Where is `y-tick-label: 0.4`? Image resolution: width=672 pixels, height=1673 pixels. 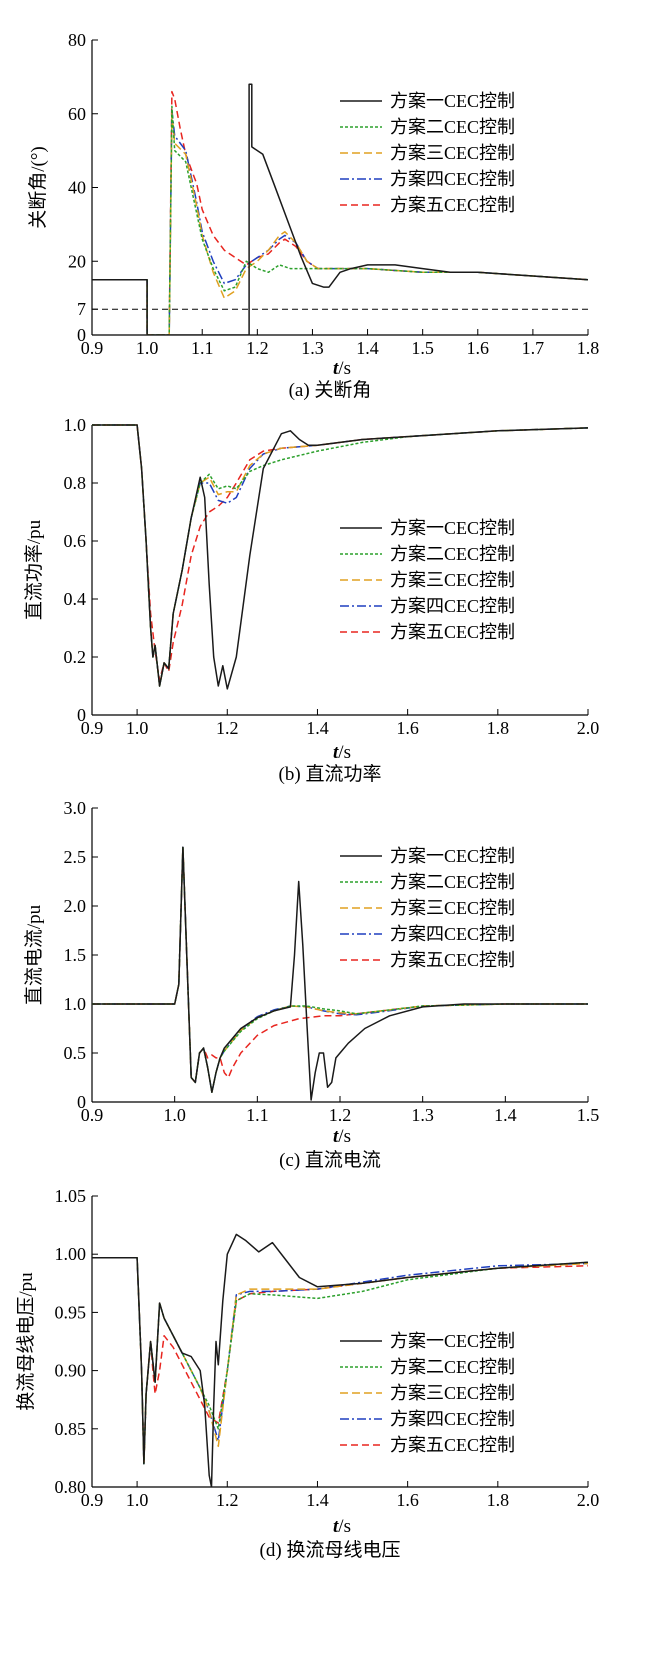
y-tick-label: 0.4 is located at coordinates (75, 599).